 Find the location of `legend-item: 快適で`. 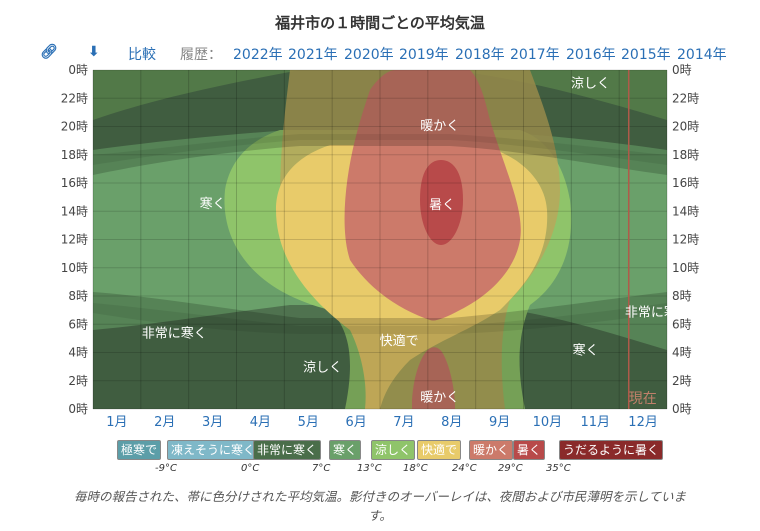

legend-item: 快適で is located at coordinates (439, 450).